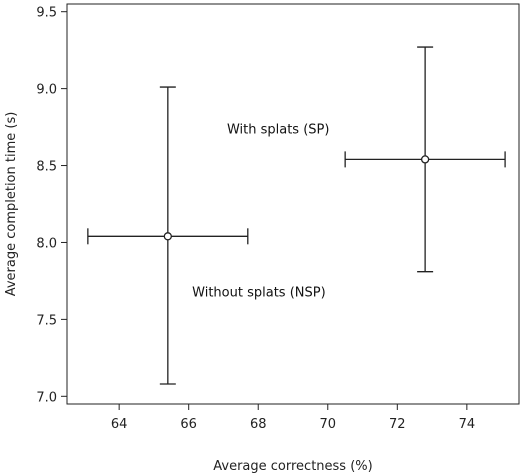 The height and width of the screenshot is (473, 527). I want to click on y-axis: 7.0 7.5 8.0 8.5 9.0 9.5, so click(51, 205).